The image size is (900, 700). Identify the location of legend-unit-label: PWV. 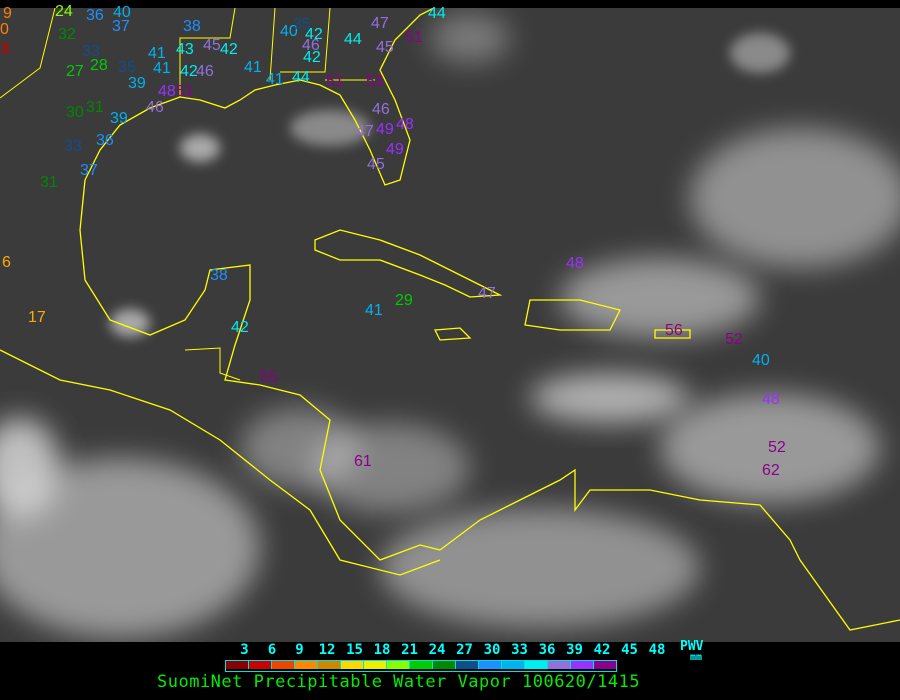
(692, 646).